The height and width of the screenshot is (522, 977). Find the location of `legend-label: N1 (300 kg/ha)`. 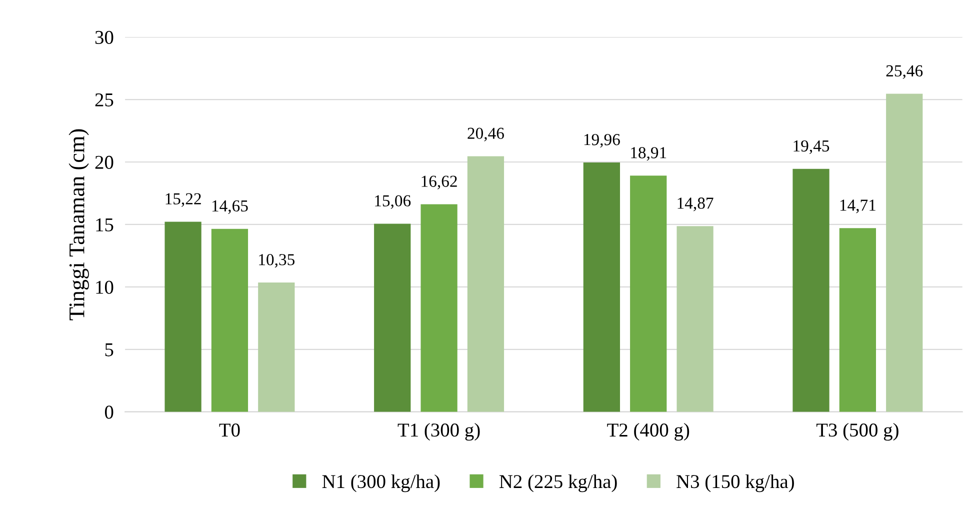

legend-label: N1 (300 kg/ha) is located at coordinates (381, 483).